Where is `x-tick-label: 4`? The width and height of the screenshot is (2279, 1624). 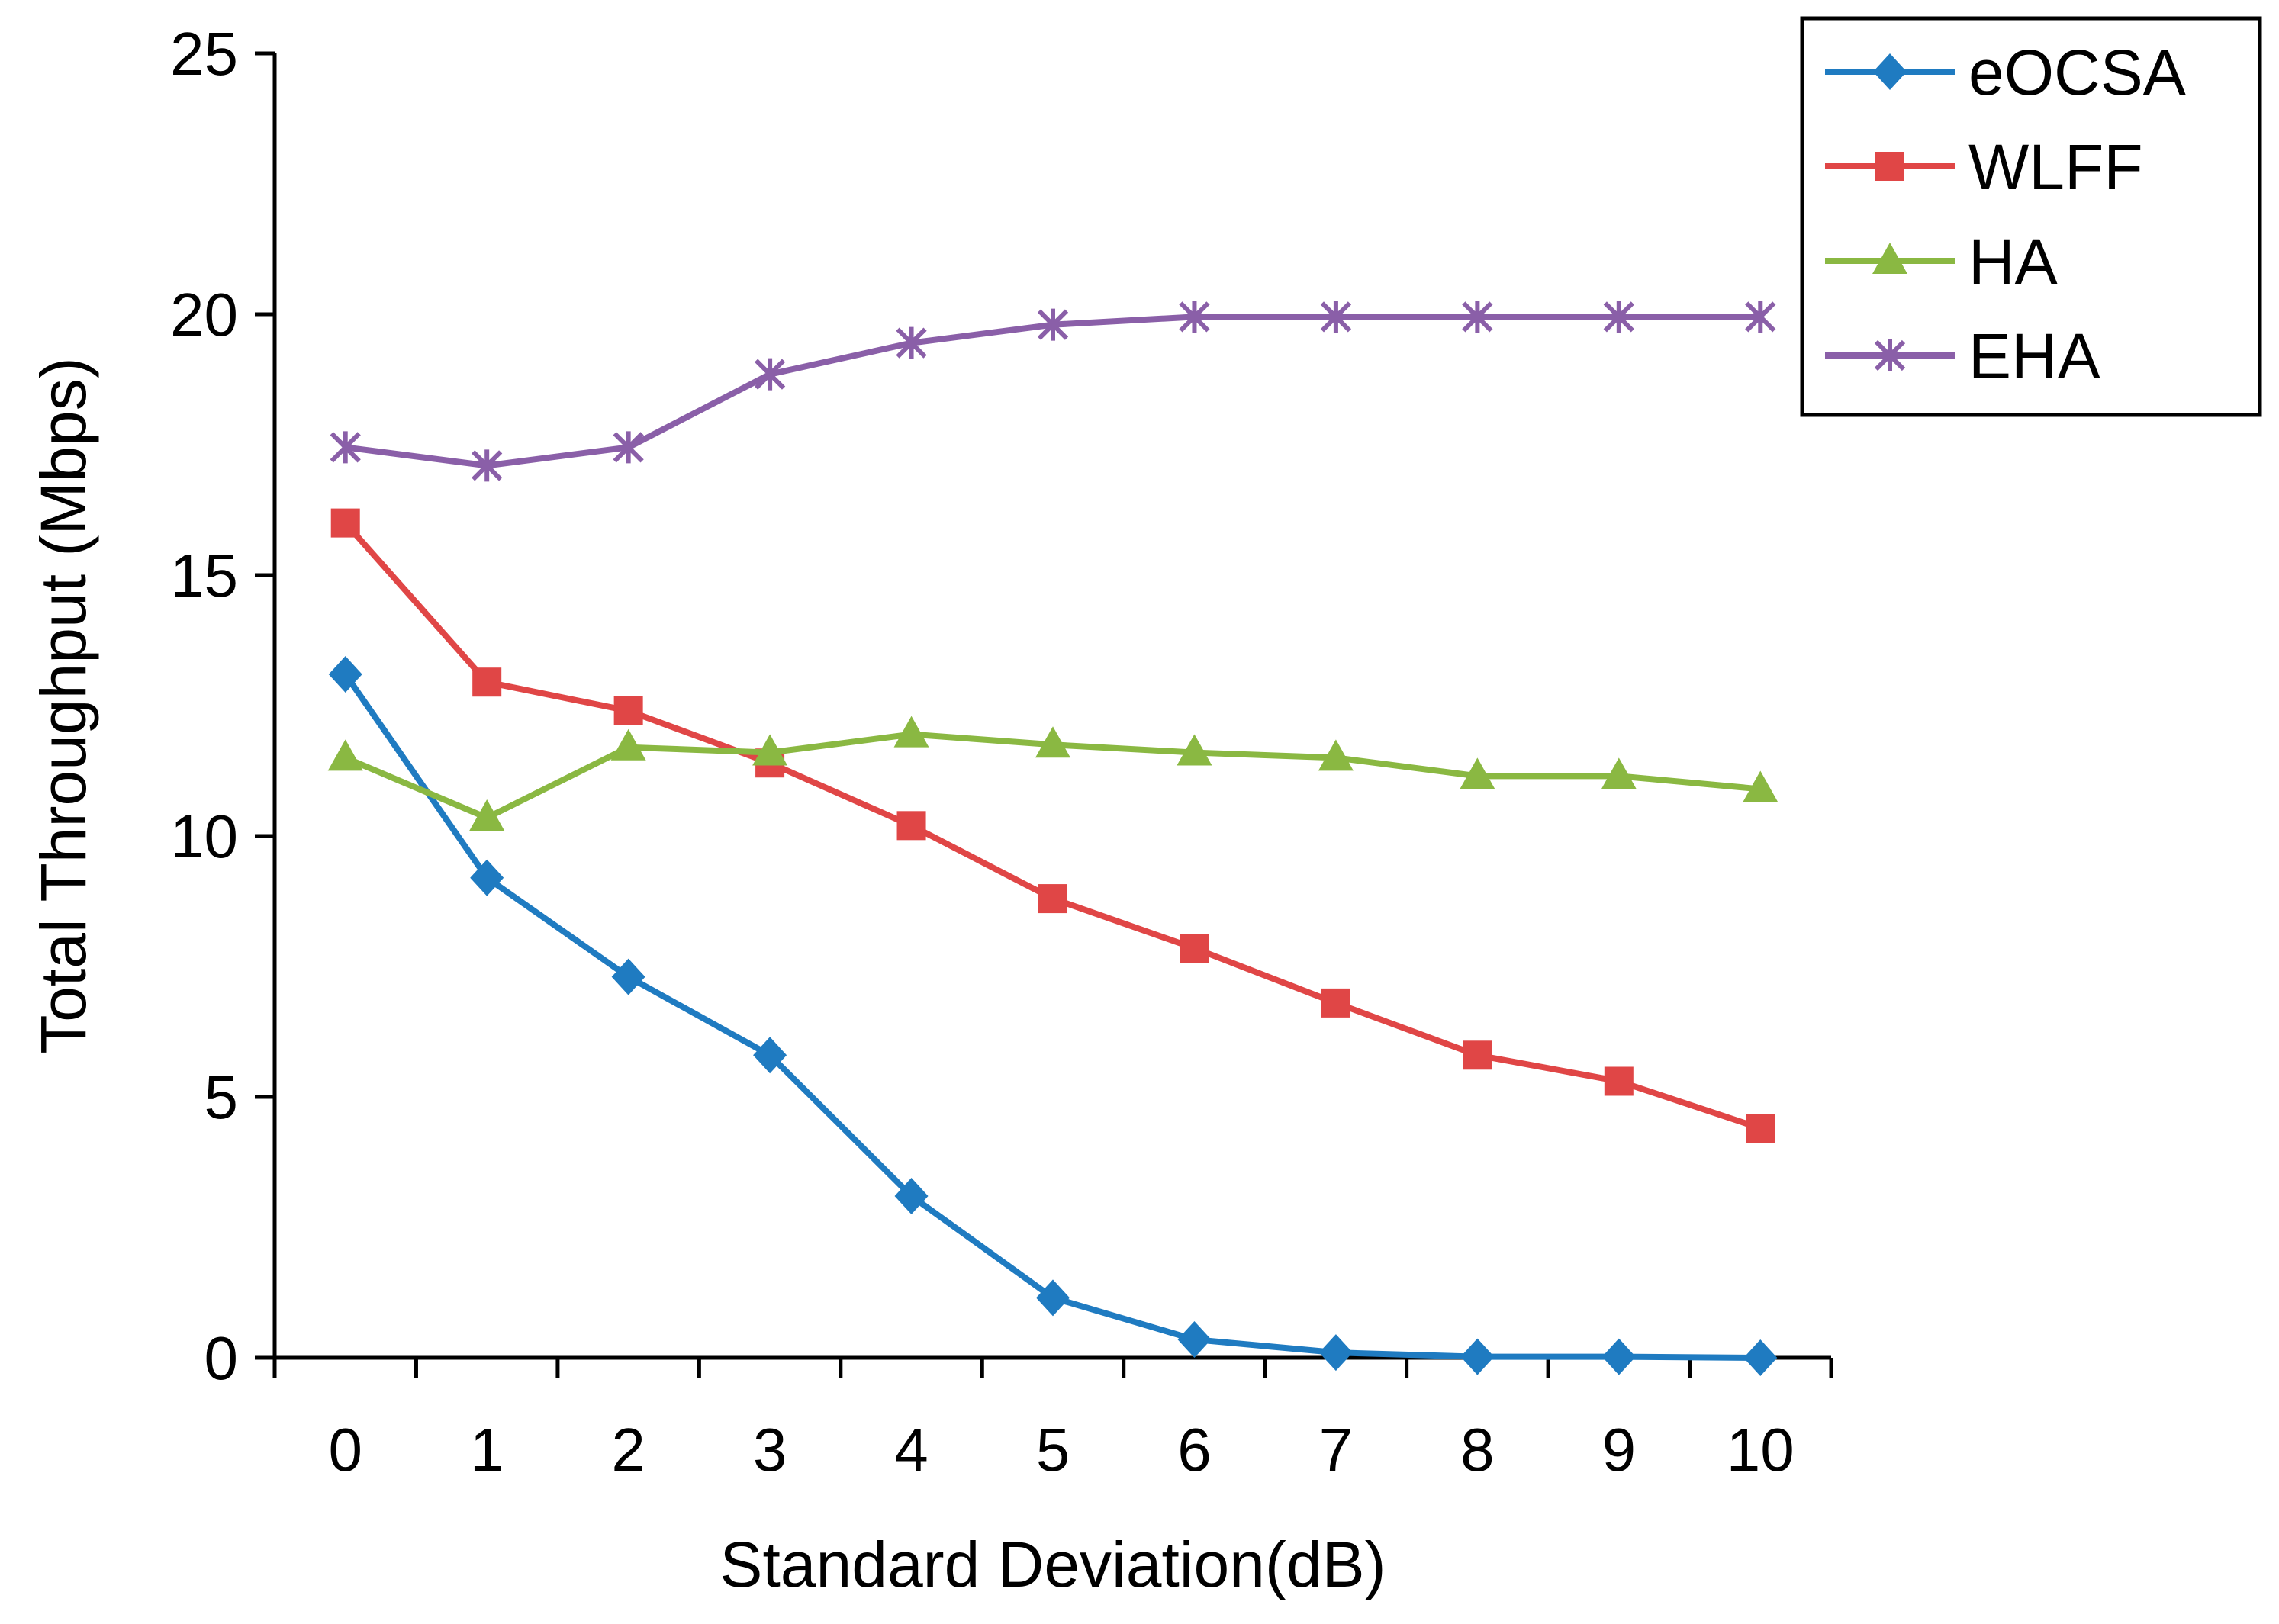 x-tick-label: 4 is located at coordinates (911, 1450).